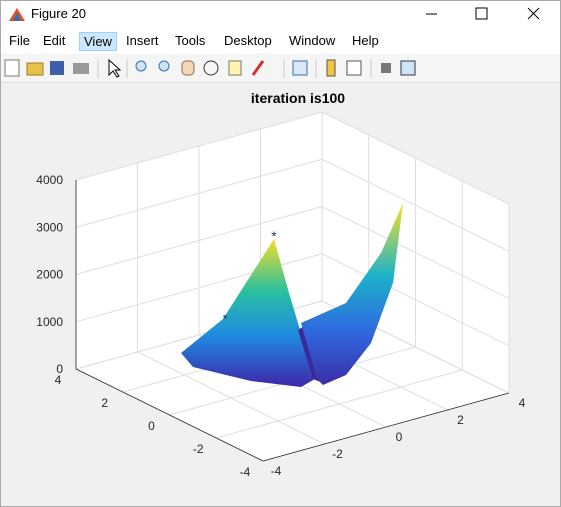 Image resolution: width=561 pixels, height=507 pixels. What do you see at coordinates (169, 415) in the screenshot?
I see `y-axis` at bounding box center [169, 415].